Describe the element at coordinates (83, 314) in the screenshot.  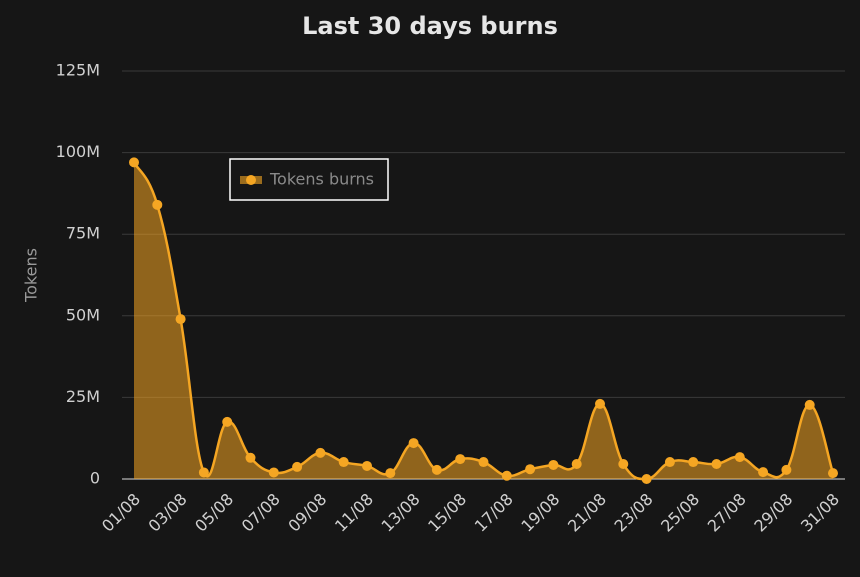
I see `y-tick-label: 50M` at that location.